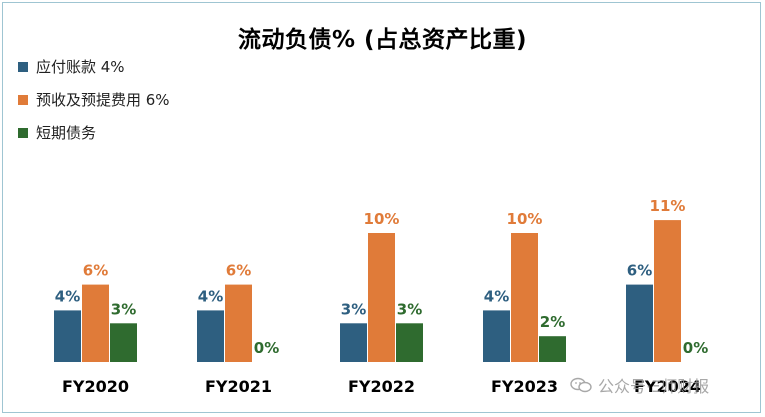 The image size is (765, 417). I want to click on data-label-FY2022-series-1: 10%, so click(382, 219).